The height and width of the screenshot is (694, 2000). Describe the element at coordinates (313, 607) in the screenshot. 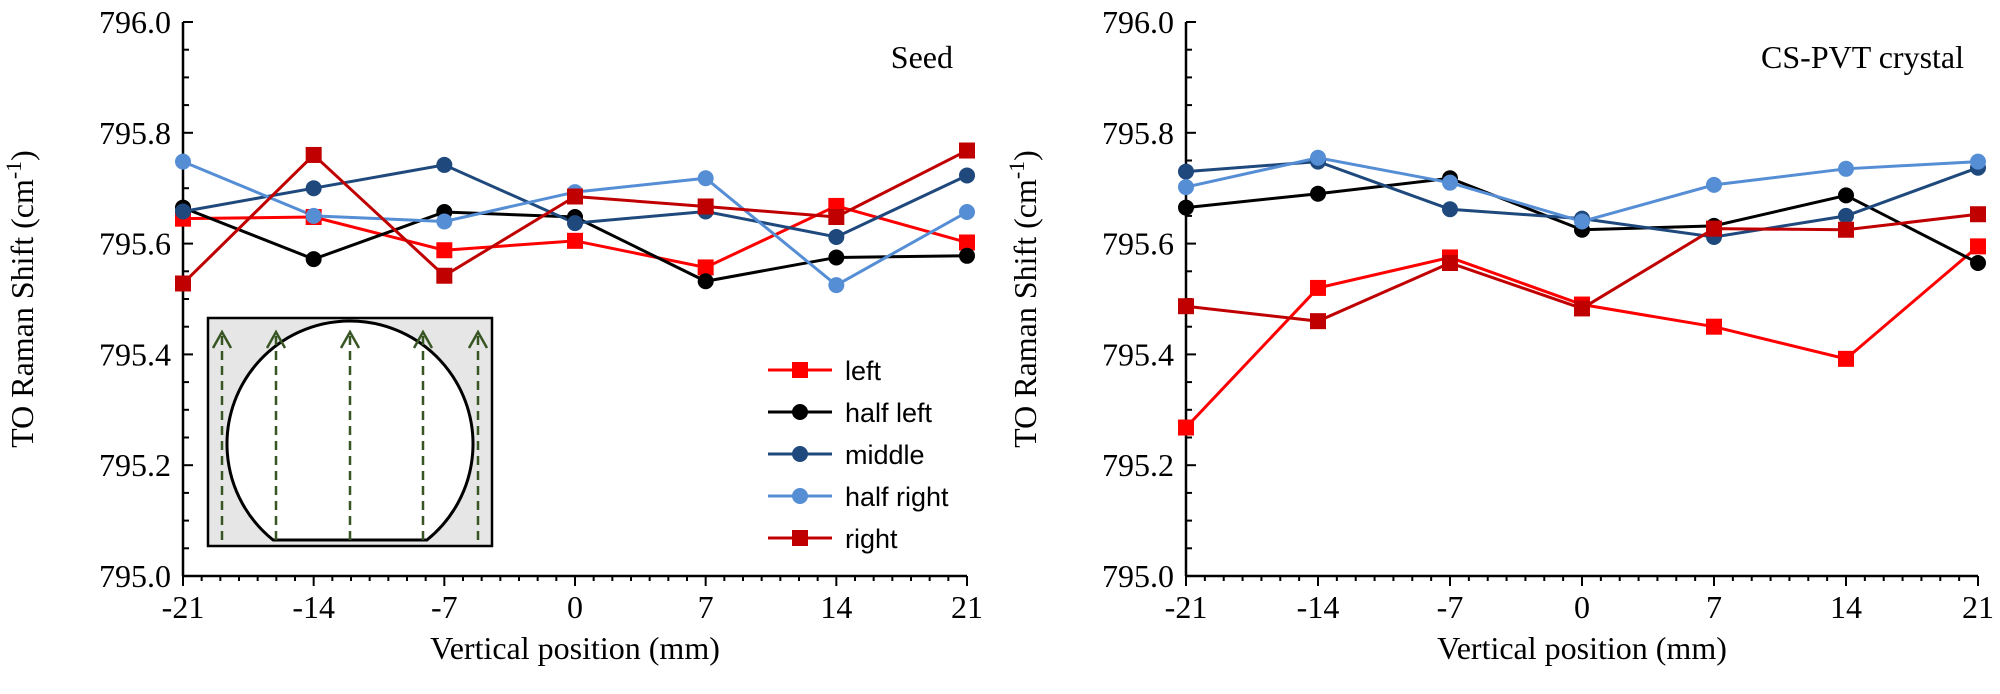

I see `x-tick-label: -14` at that location.